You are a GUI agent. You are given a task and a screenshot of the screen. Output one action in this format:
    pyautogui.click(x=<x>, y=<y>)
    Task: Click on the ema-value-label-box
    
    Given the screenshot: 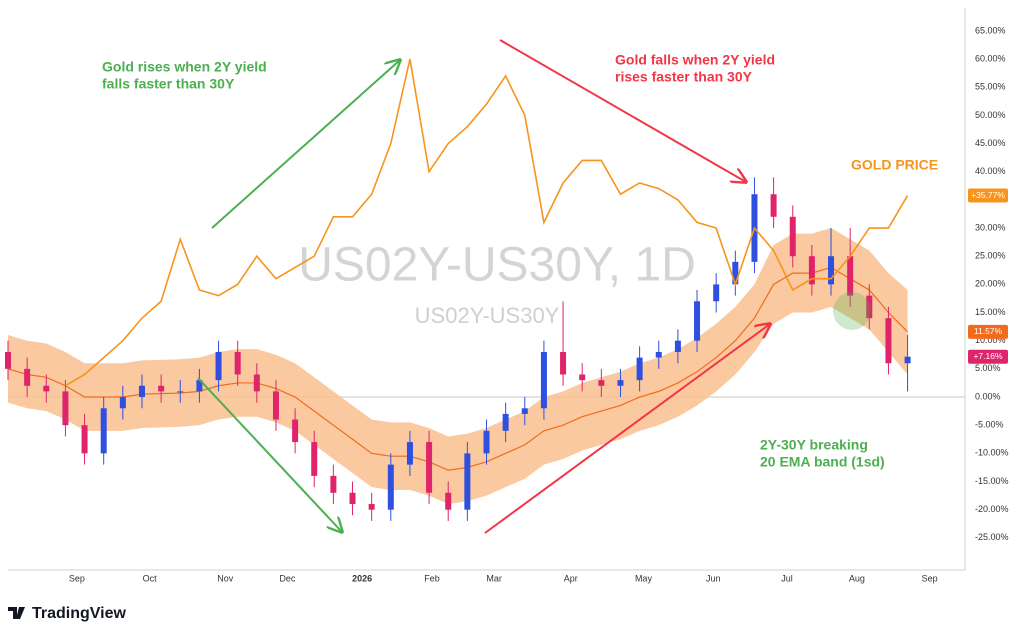 What is the action you would take?
    pyautogui.click(x=988, y=331)
    